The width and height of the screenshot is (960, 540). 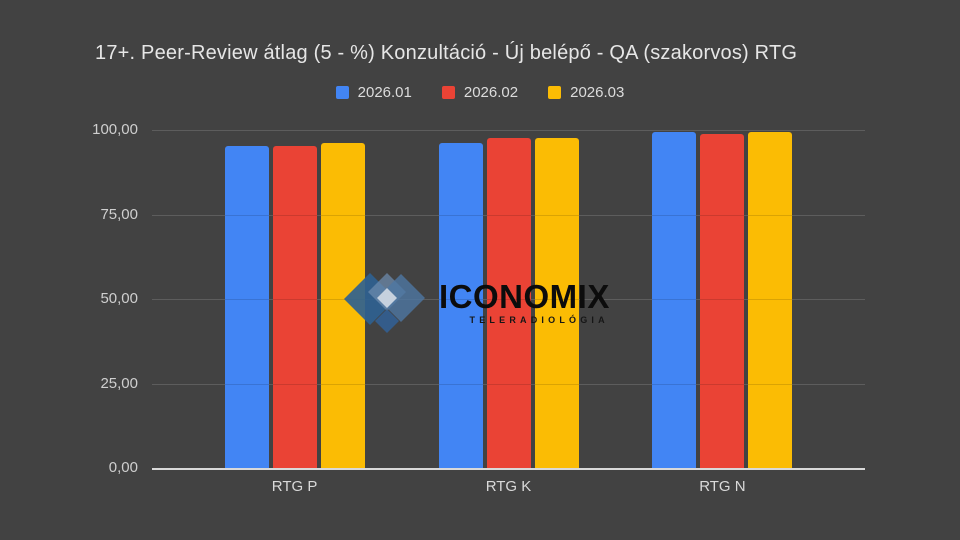 I want to click on bar-RTG N-2026.02, so click(x=722, y=300).